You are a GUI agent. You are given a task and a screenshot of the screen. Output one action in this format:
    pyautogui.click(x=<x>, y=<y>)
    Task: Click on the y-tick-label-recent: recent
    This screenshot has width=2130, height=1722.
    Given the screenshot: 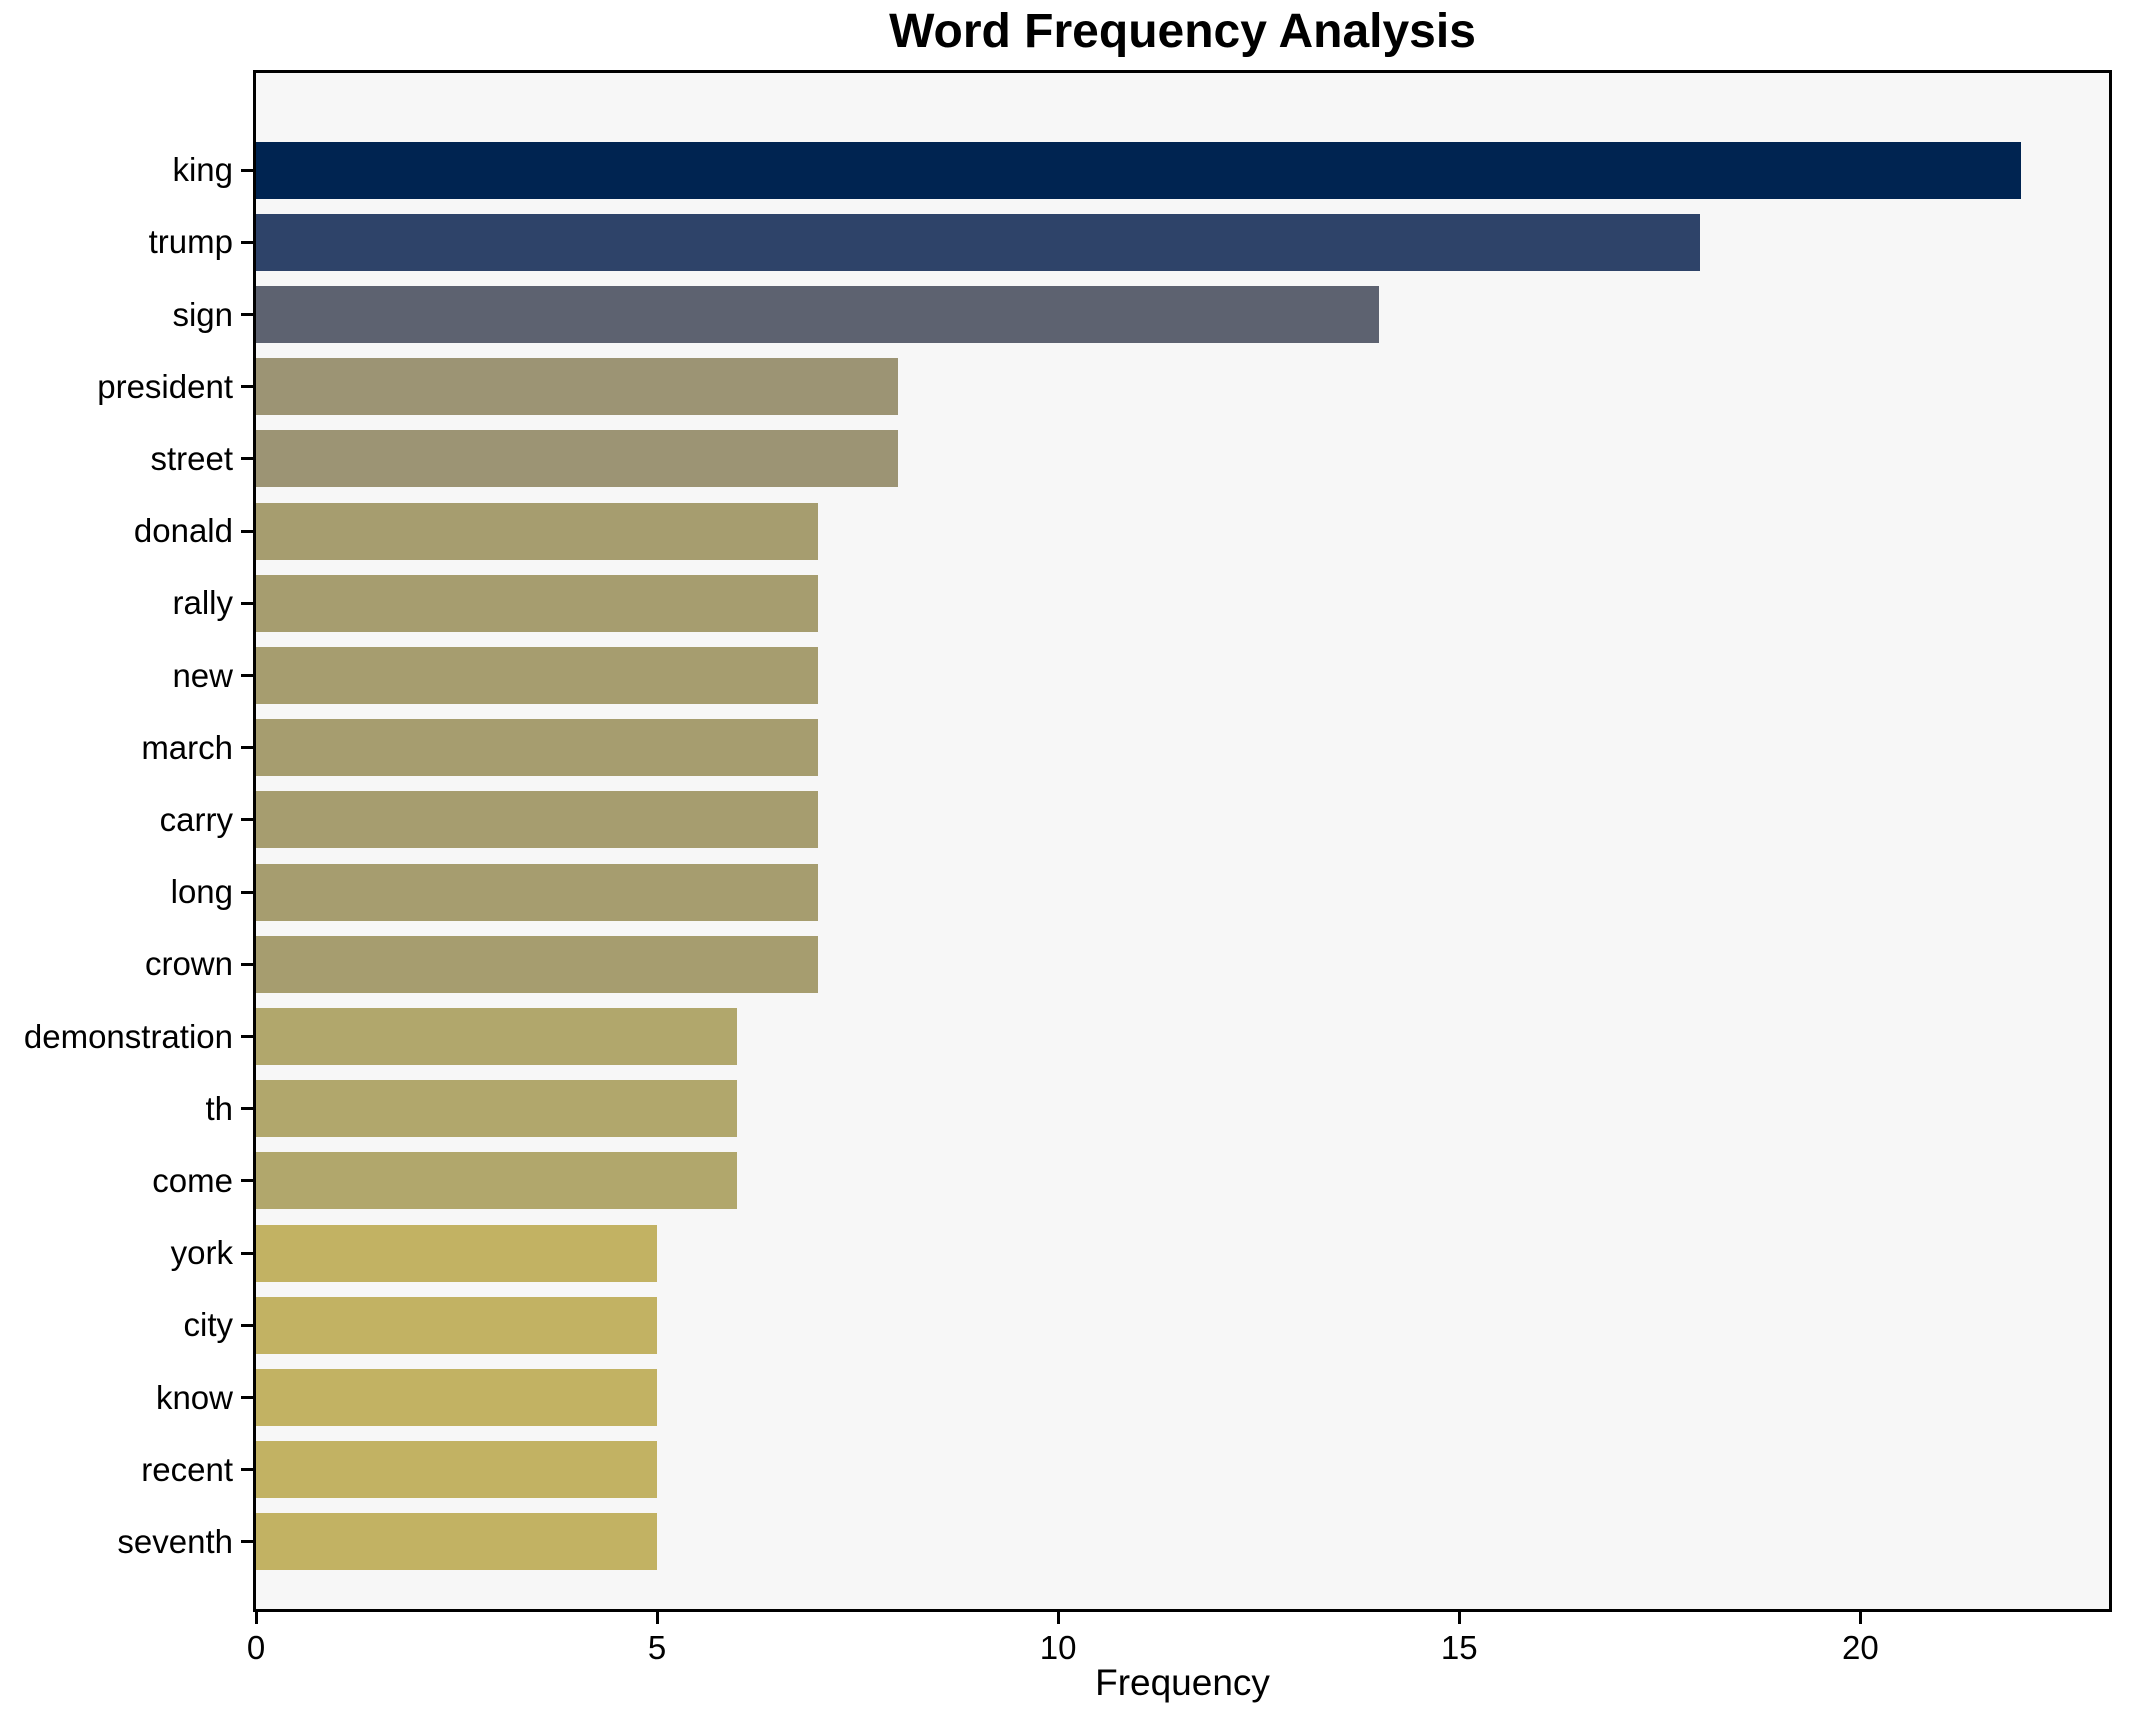 What is the action you would take?
    pyautogui.click(x=187, y=1469)
    